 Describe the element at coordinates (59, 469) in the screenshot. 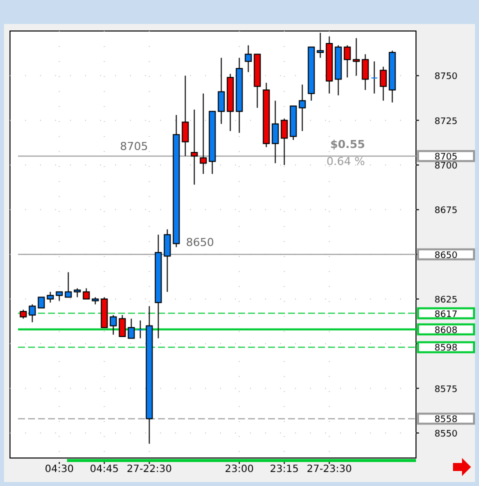

I see `x-tick-label: 04:30` at that location.